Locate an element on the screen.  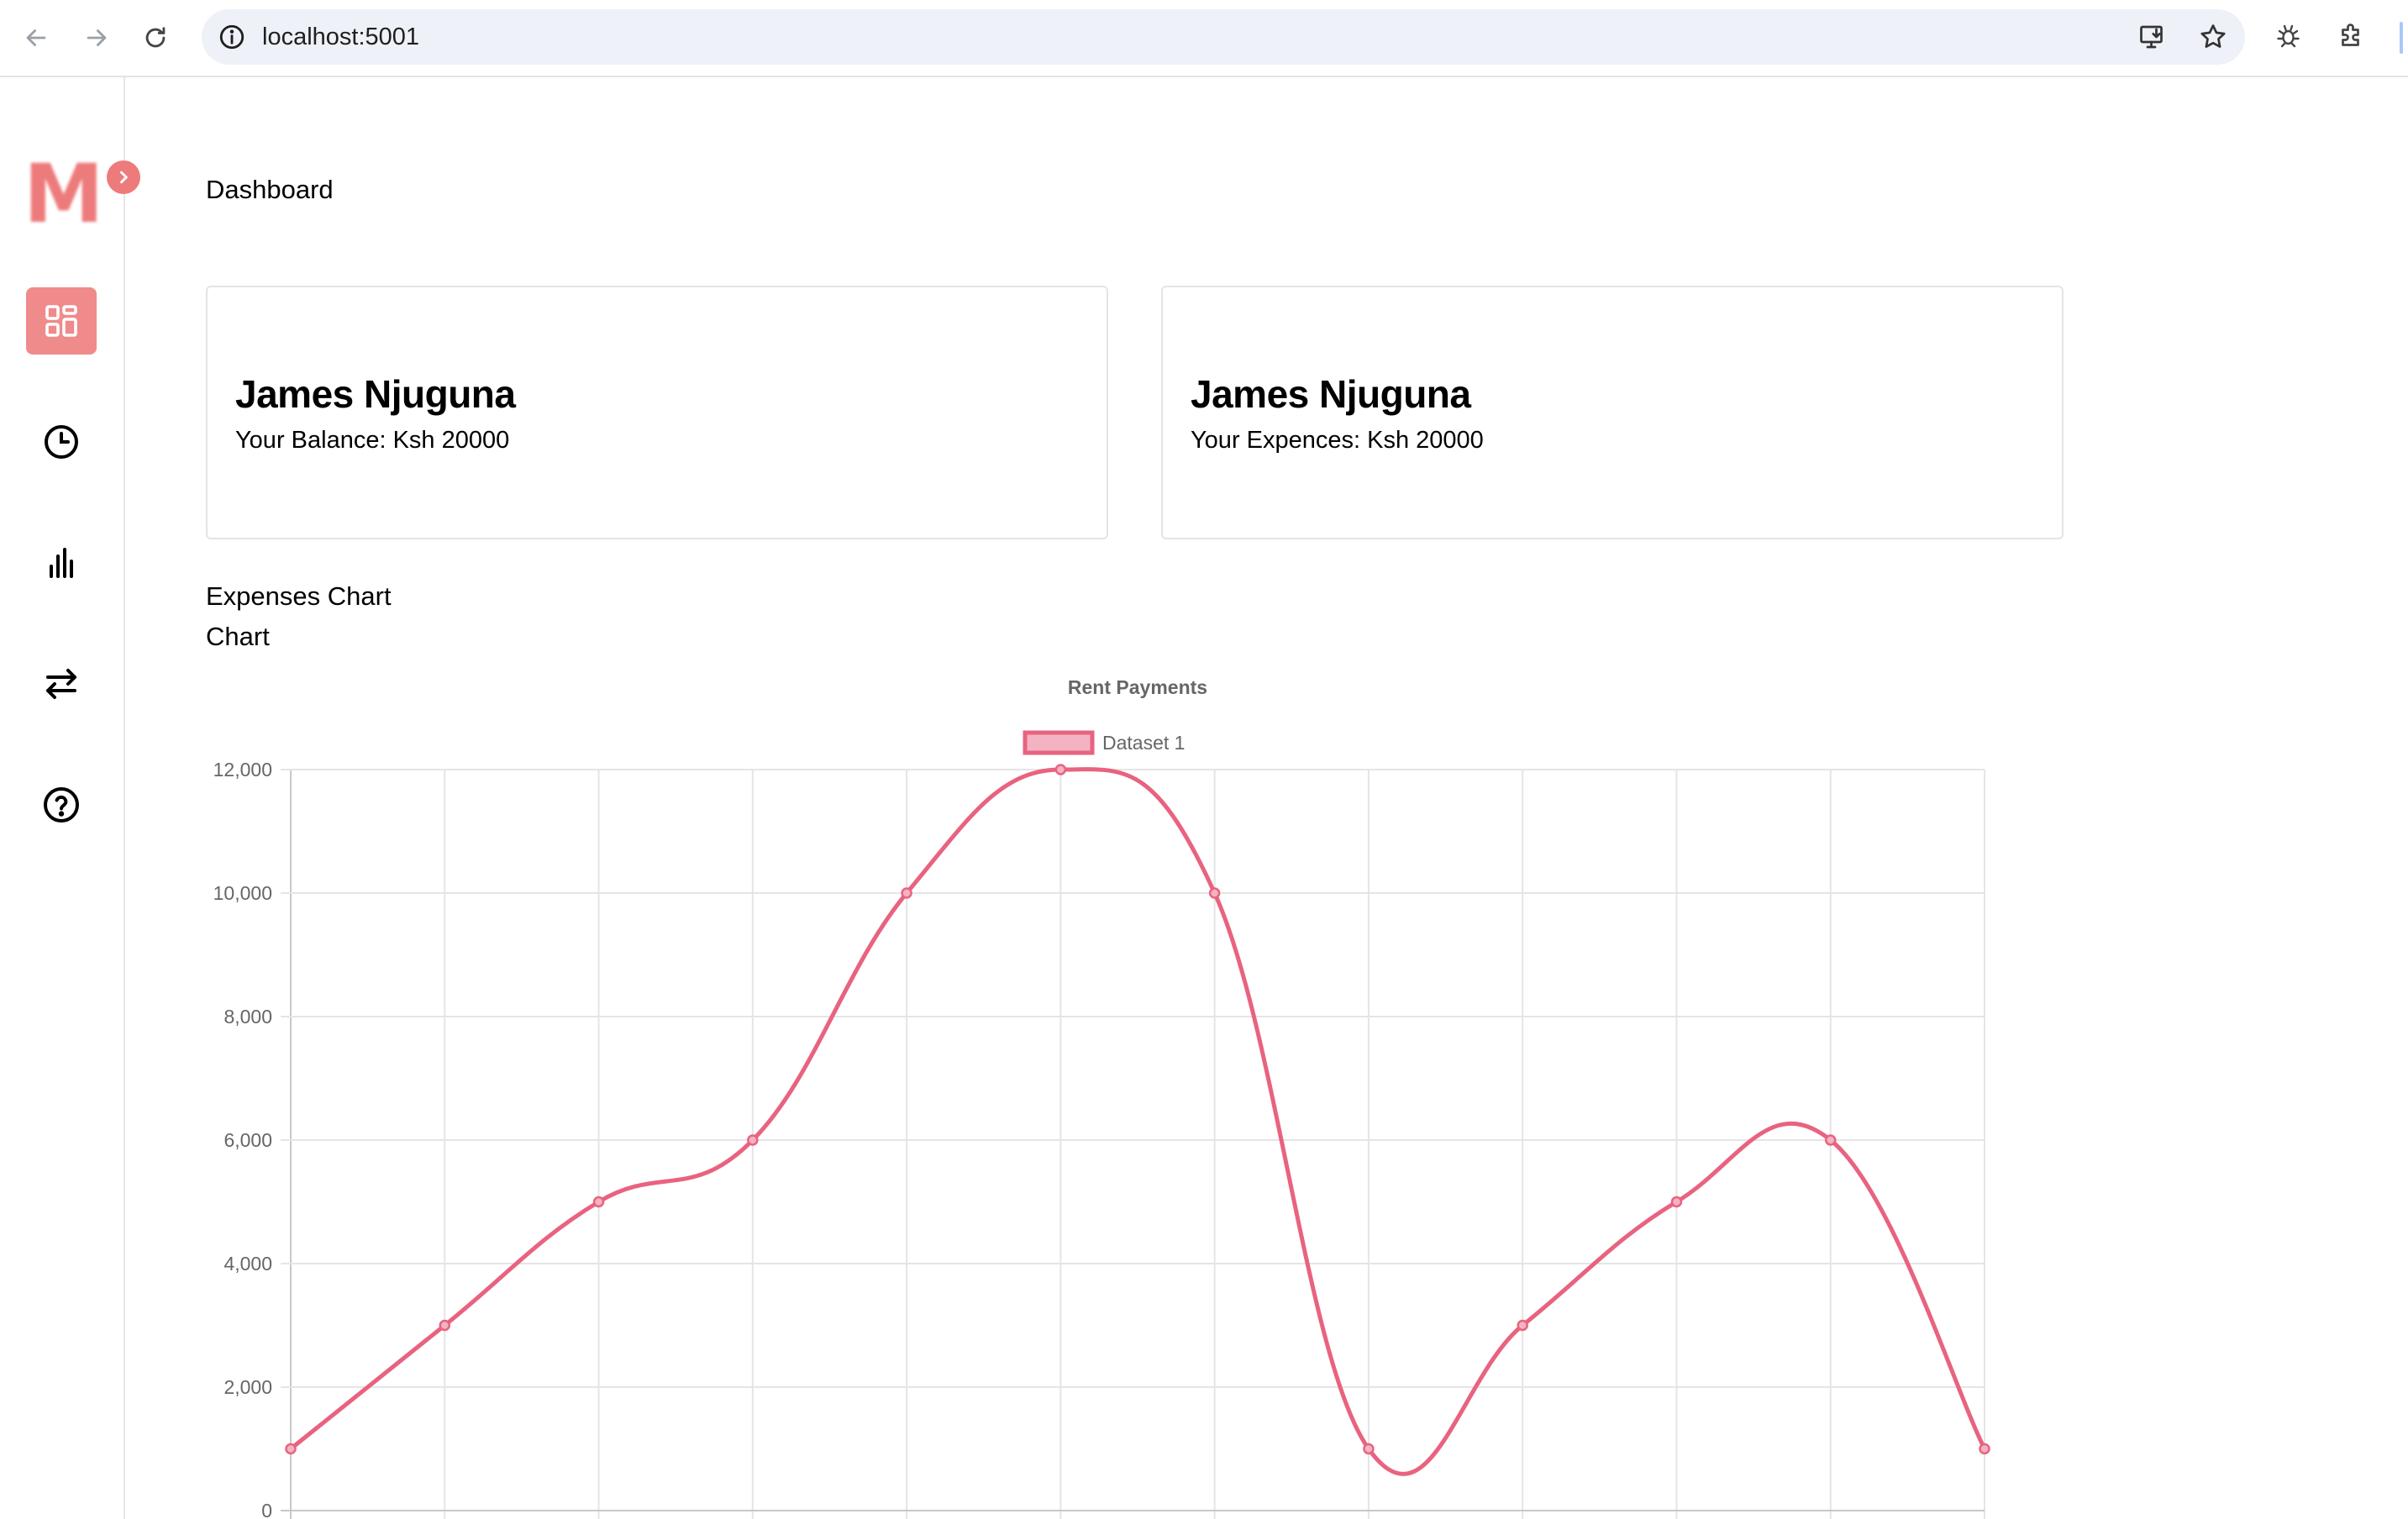
y-tick-label: 12,000 is located at coordinates (242, 770).